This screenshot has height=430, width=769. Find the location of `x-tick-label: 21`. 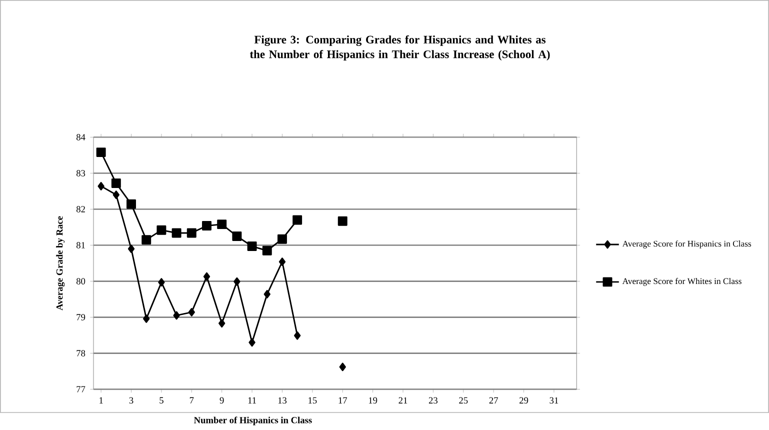

x-tick-label: 21 is located at coordinates (403, 400).